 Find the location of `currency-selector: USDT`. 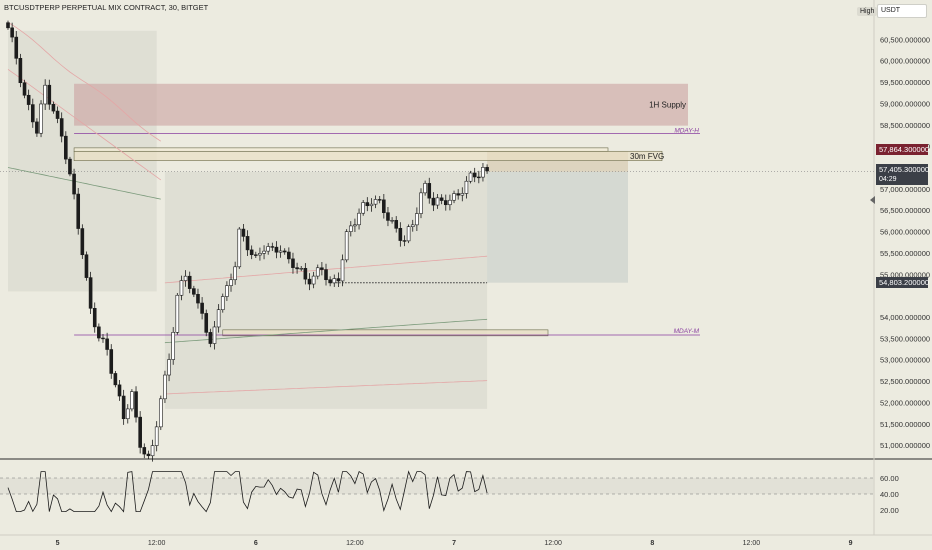

currency-selector: USDT is located at coordinates (902, 11).